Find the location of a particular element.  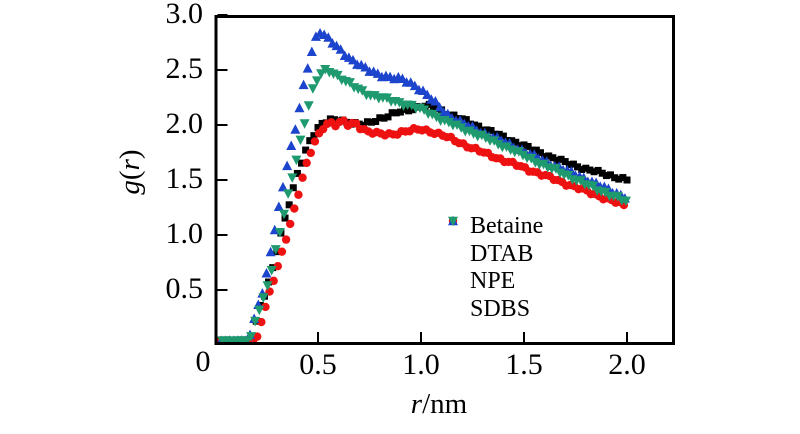

y-axis-label: g(r) is located at coordinates (130, 172).